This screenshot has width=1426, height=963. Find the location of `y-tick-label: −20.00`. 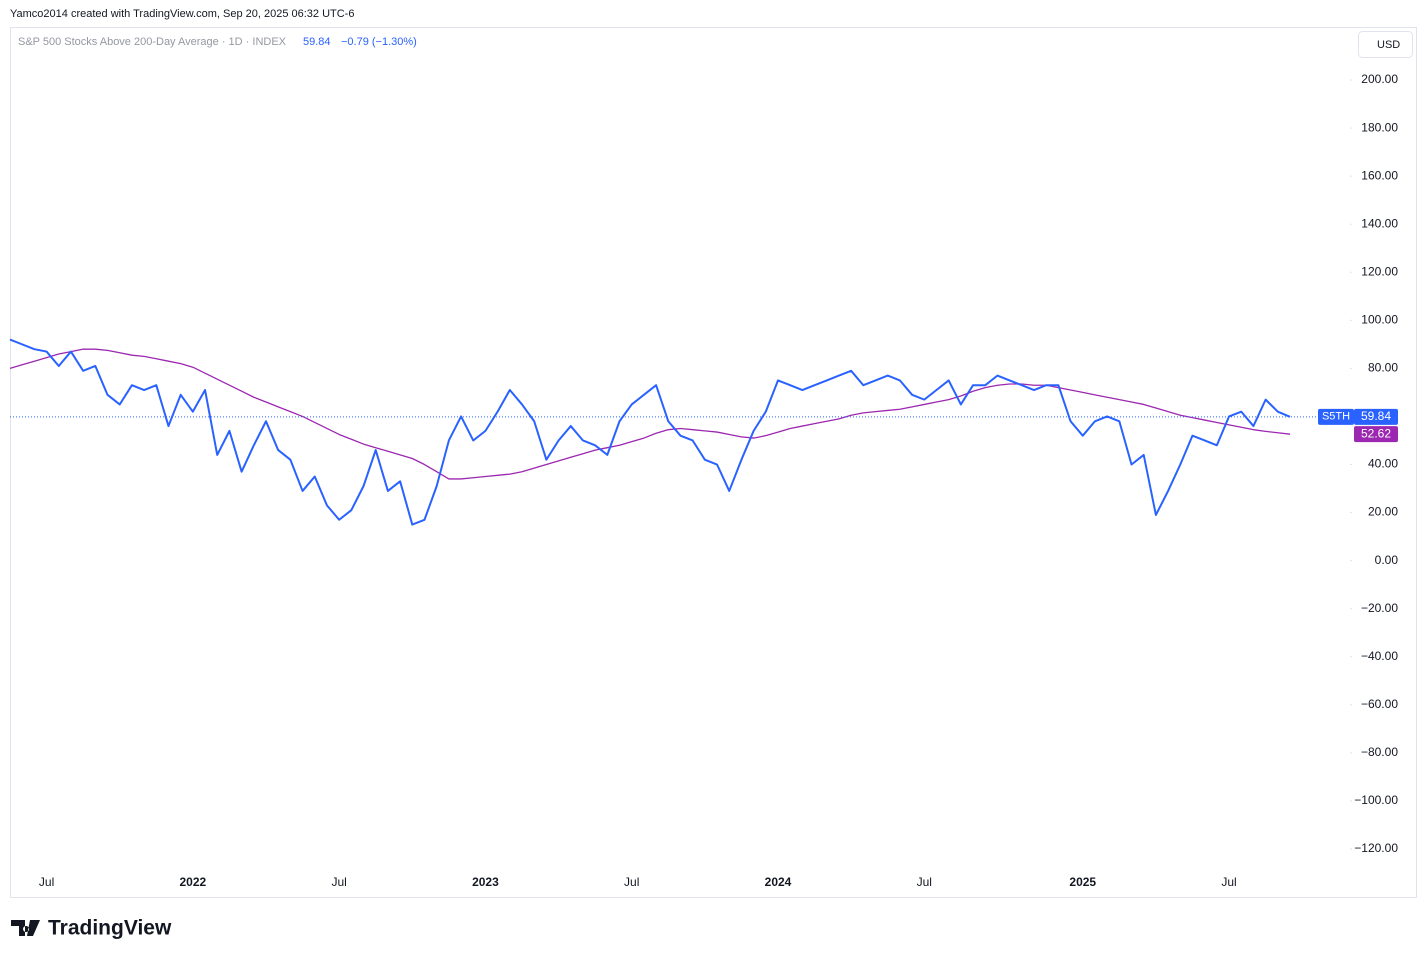

y-tick-label: −20.00 is located at coordinates (1379, 608).